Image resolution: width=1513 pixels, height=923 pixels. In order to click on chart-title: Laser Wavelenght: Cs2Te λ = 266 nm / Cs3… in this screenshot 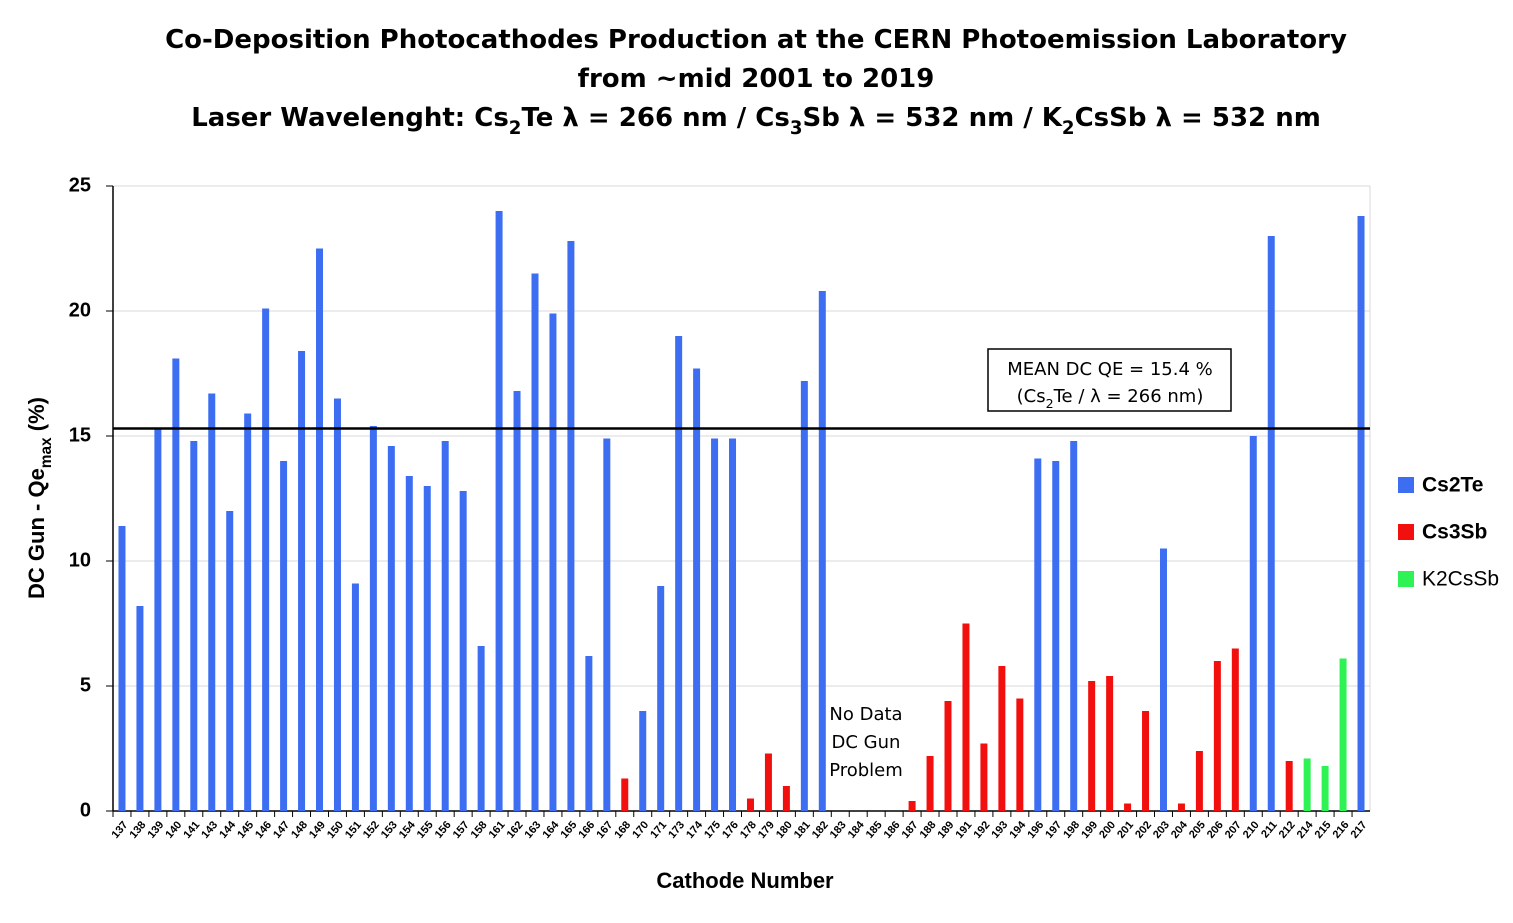, I will do `click(756, 121)`.